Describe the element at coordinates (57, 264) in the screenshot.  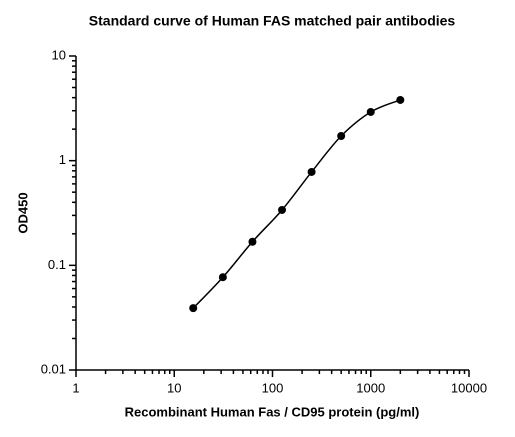
I see `y-tick-label: 0.1` at that location.